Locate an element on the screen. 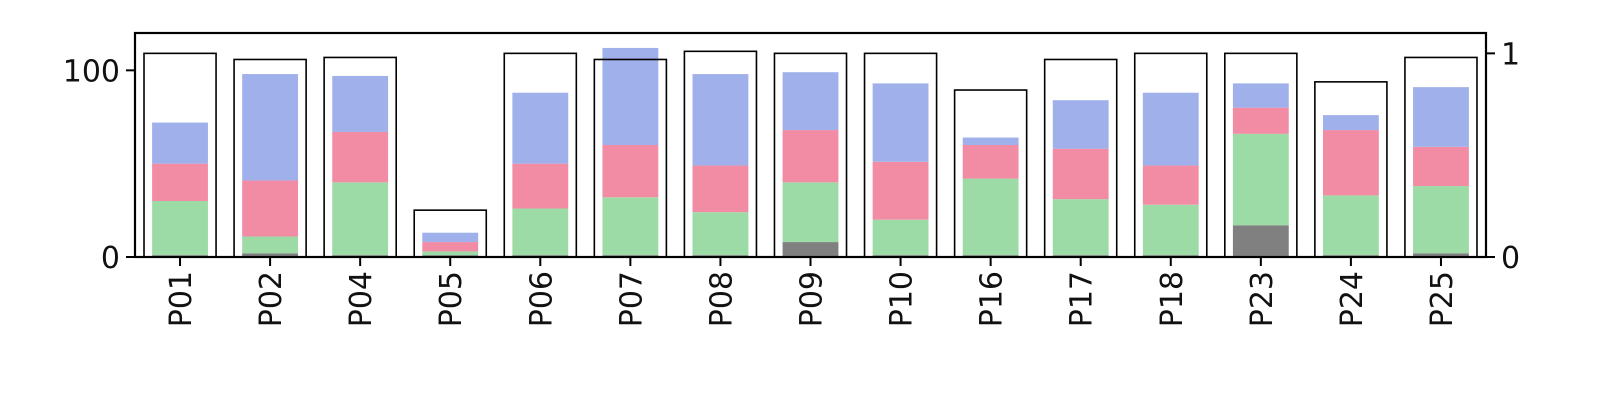 The width and height of the screenshot is (1619, 402). x-tick-label-p16: P16 is located at coordinates (992, 299).